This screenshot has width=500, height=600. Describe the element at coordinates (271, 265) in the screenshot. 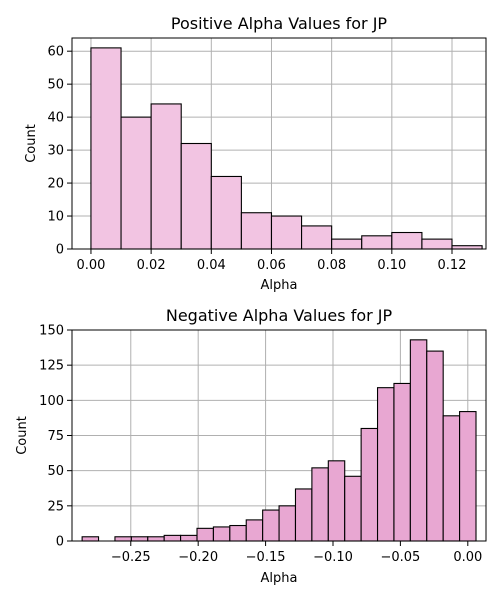

I see `x-tick-label: 0.06` at that location.